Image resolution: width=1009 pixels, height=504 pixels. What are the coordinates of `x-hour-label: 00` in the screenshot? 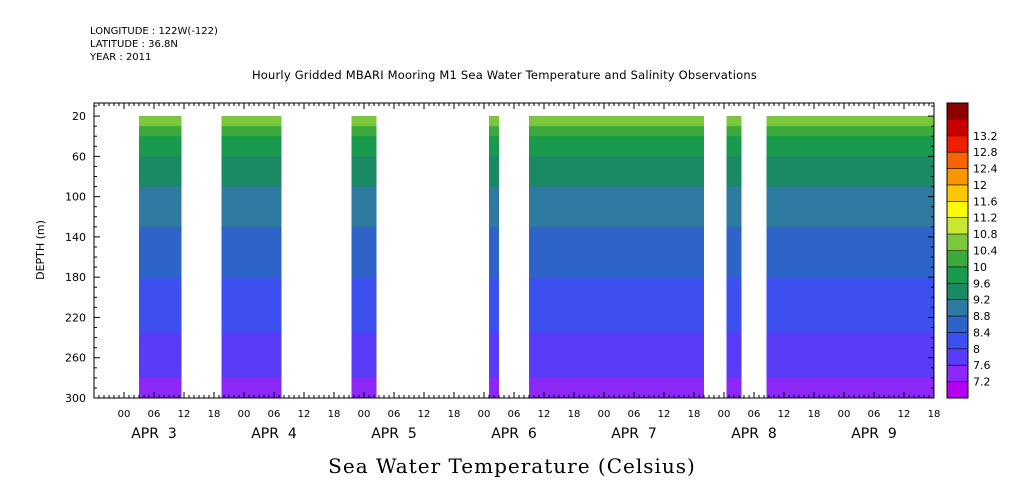 It's located at (604, 414).